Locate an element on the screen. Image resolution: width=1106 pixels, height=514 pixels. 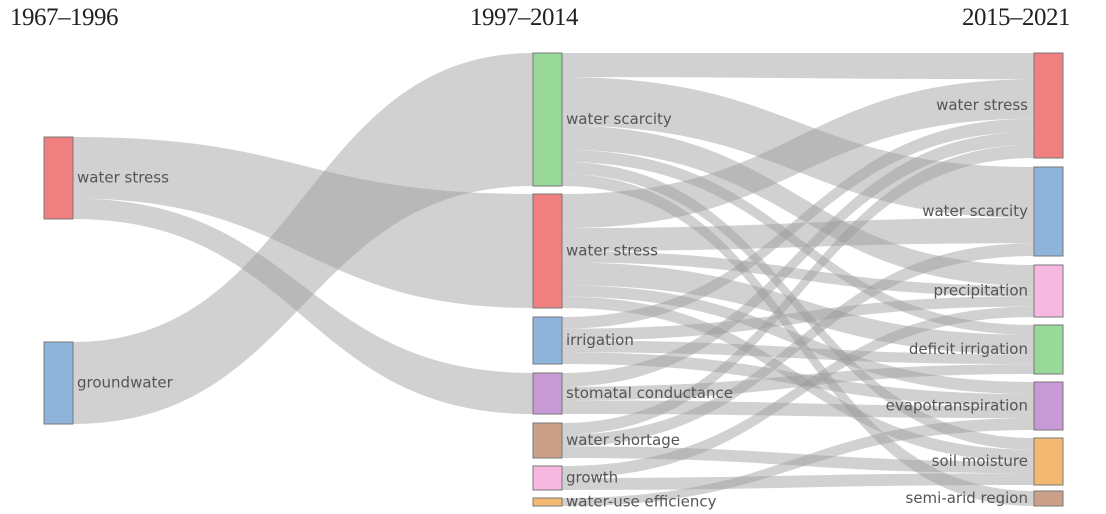
node-b_irr is located at coordinates (547, 340).